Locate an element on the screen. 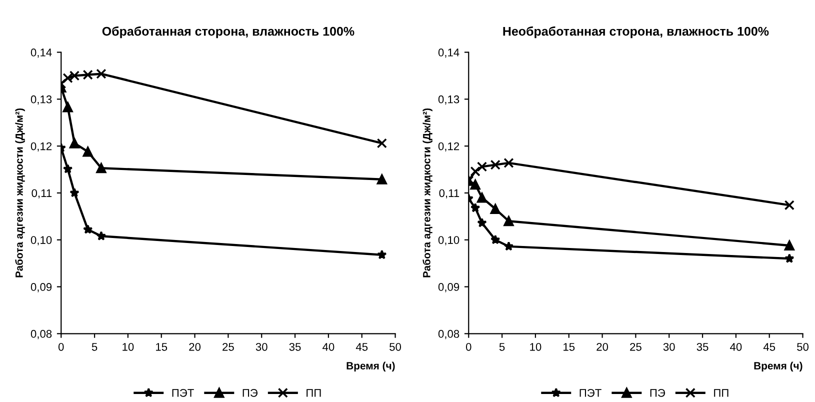 The width and height of the screenshot is (815, 402). chart-title: Необработанная сторона, влажность 100% is located at coordinates (636, 32).